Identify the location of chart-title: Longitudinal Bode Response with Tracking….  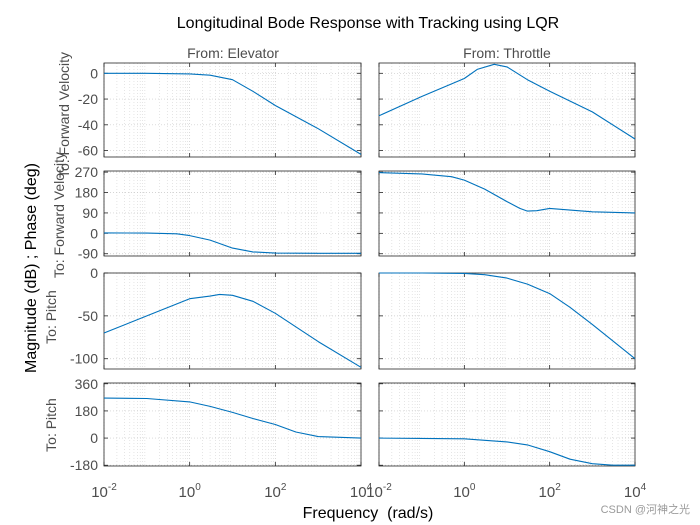
(368, 23).